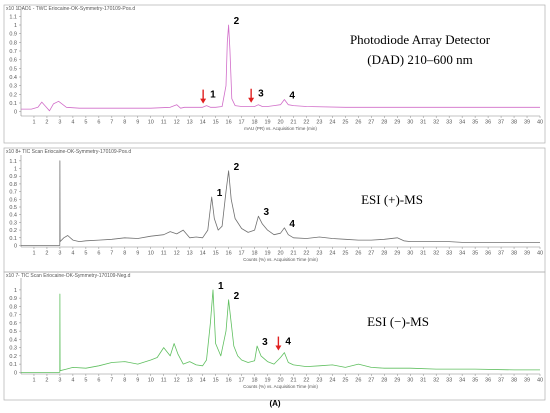  What do you see at coordinates (527, 254) in the screenshot?
I see `x-tick-label: 39` at bounding box center [527, 254].